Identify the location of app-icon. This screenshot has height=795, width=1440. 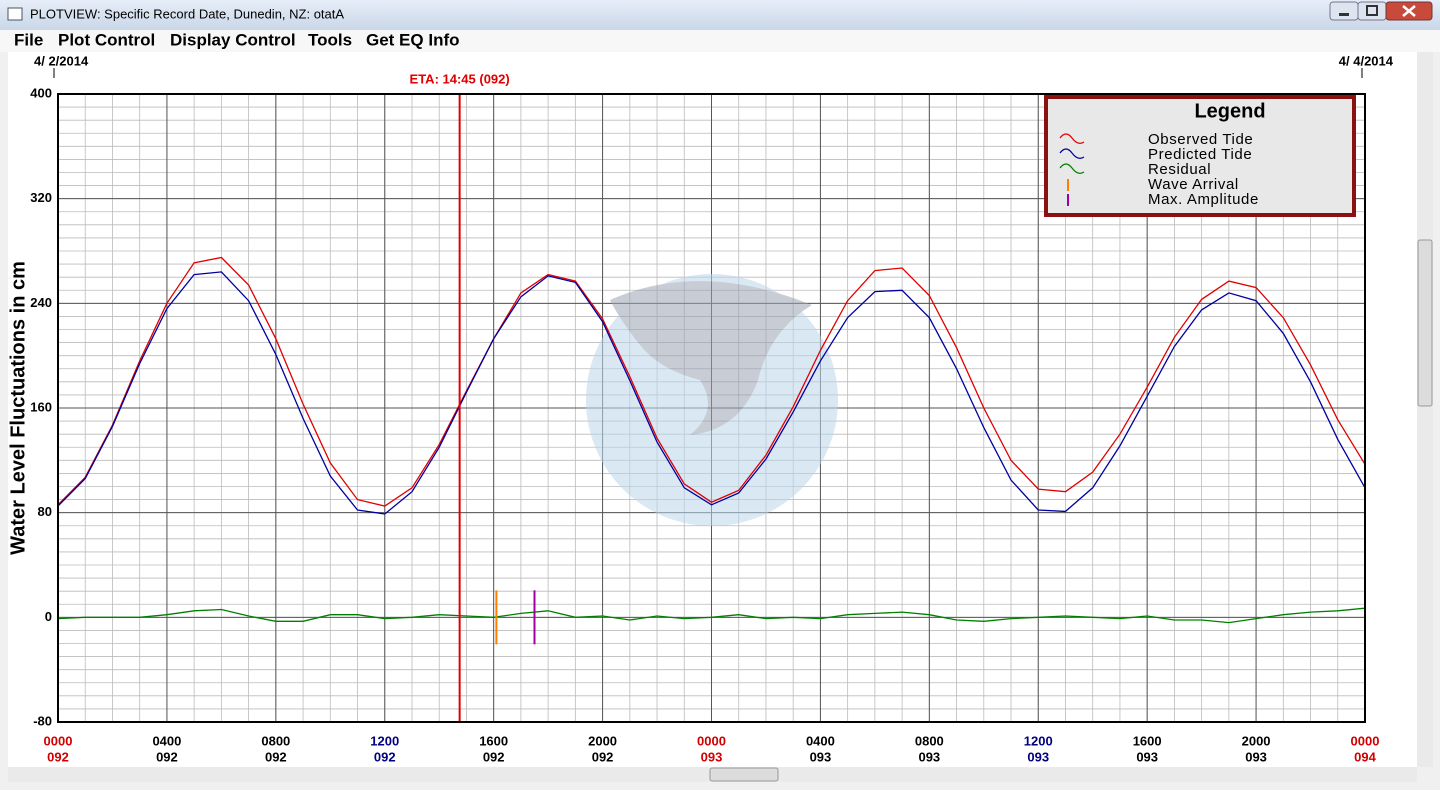
(15, 14).